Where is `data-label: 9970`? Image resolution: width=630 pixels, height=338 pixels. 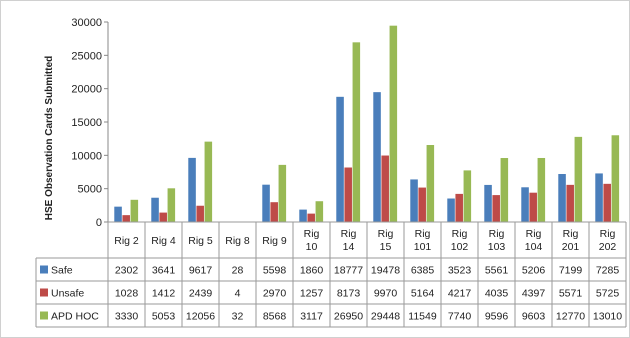 data-label: 9970 is located at coordinates (386, 294).